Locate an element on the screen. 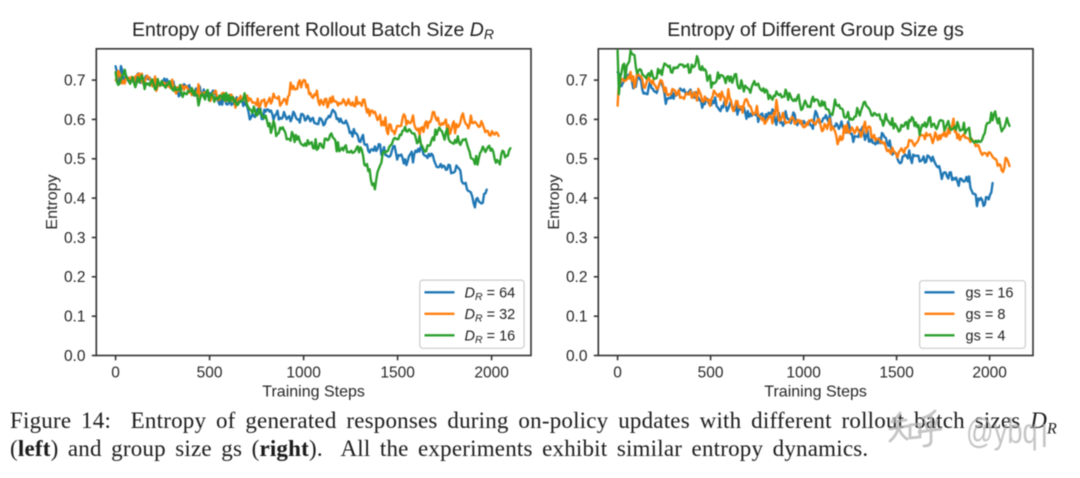  svg-text: DR = 64 is located at coordinates (490, 294).